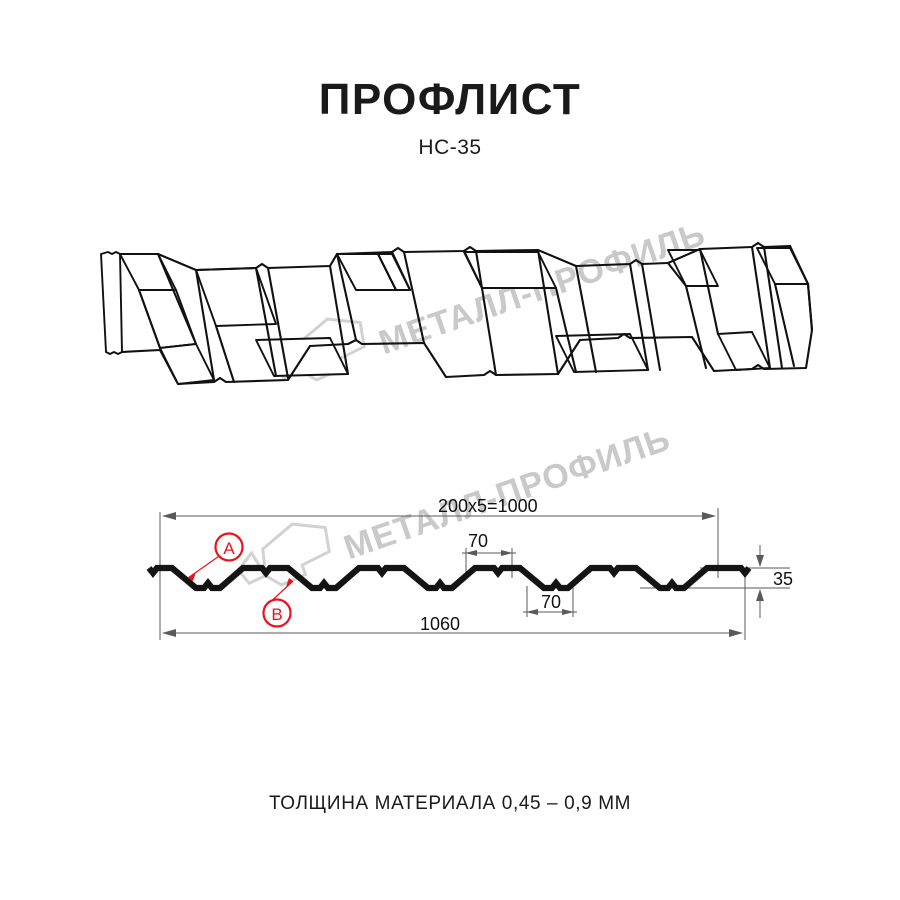  Describe the element at coordinates (551, 602) in the screenshot. I see `dim-label-valley: 70` at that location.